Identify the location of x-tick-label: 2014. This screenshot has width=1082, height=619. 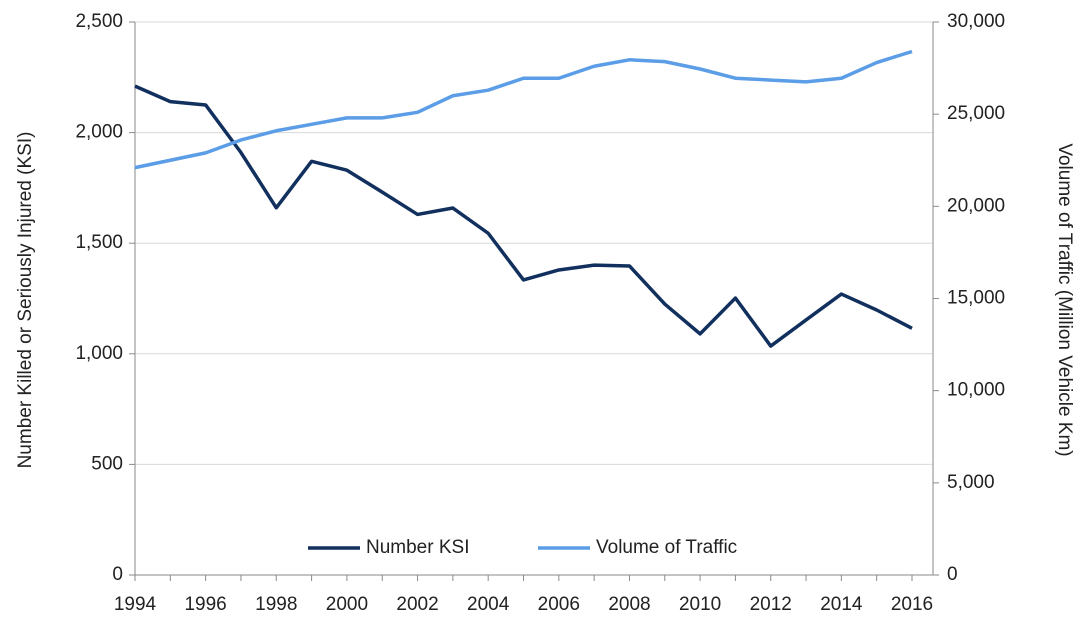
(841, 604).